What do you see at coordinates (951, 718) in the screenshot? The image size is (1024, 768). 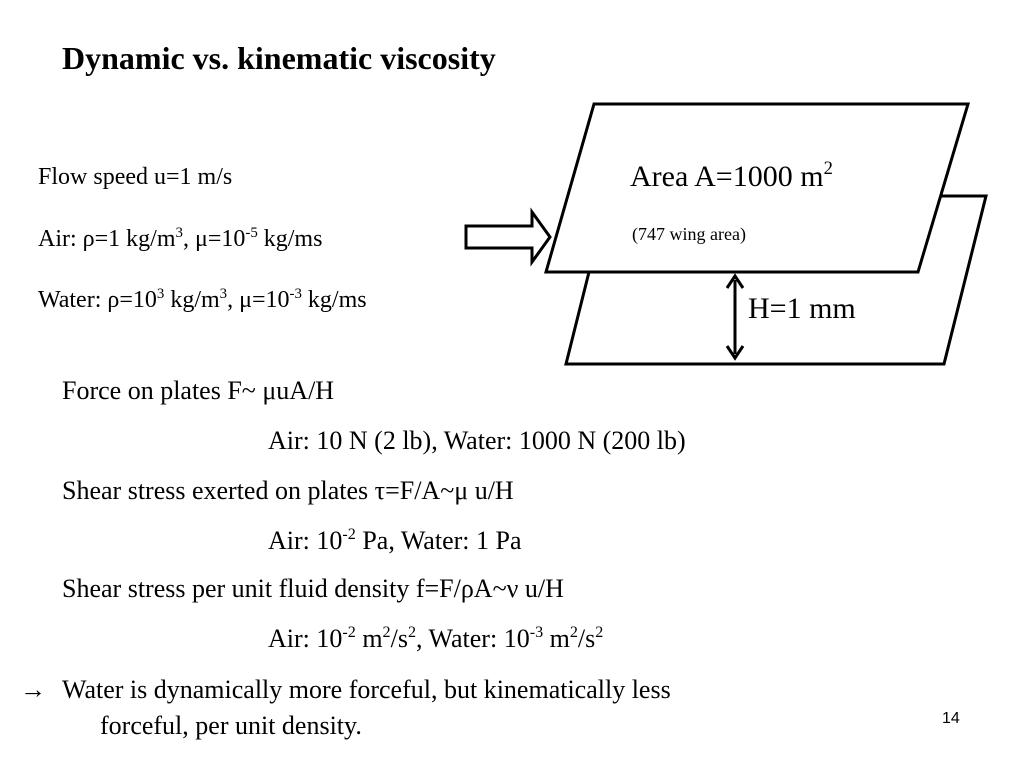 I see `page-number: 14` at bounding box center [951, 718].